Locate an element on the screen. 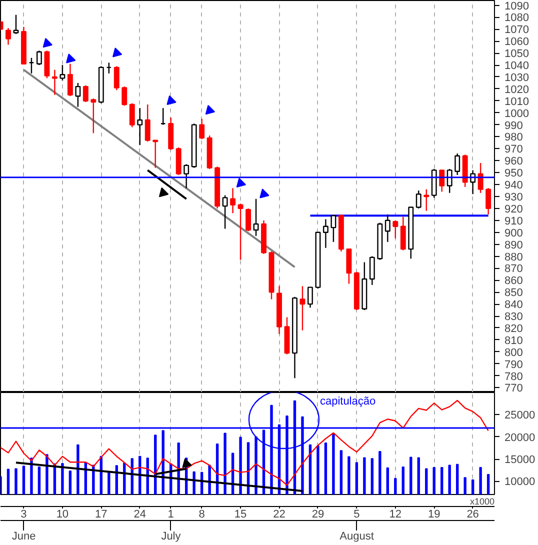  y-tick-label: 25000 is located at coordinates (520, 416).